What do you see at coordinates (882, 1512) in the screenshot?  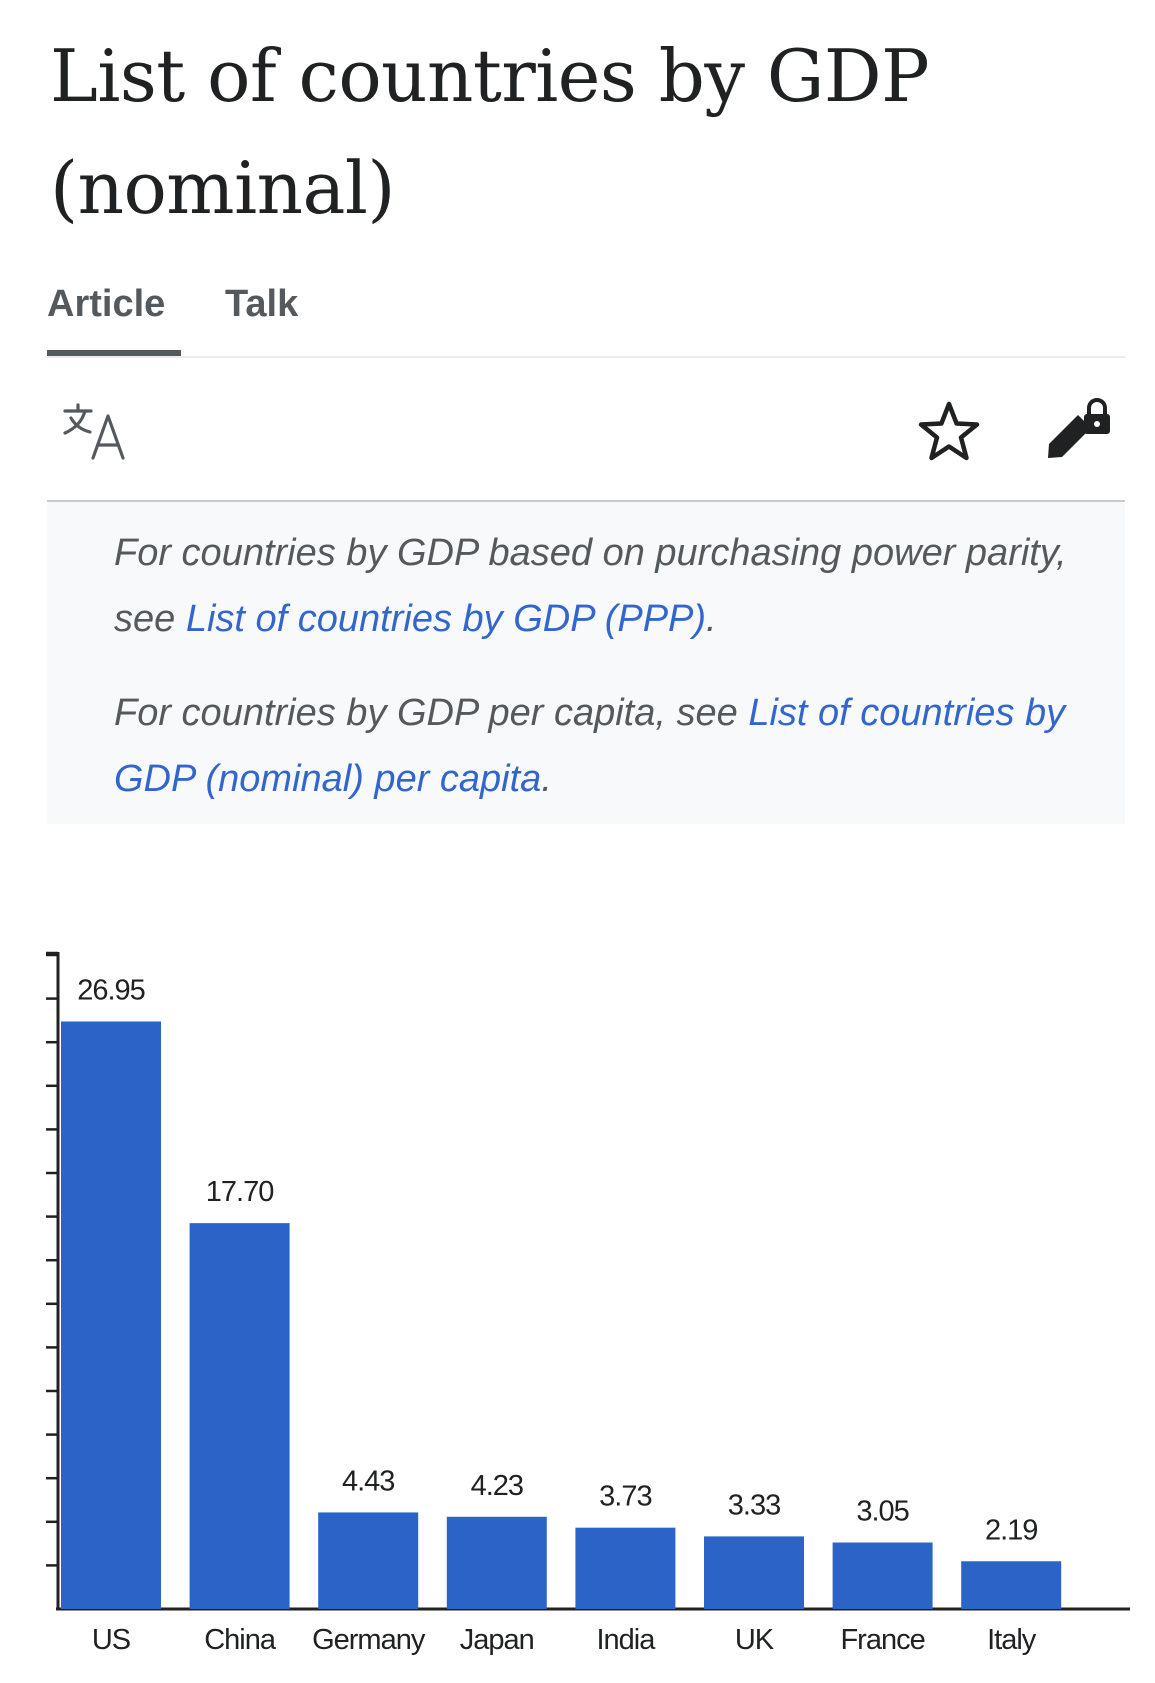 I see `value-label: 3.05` at bounding box center [882, 1512].